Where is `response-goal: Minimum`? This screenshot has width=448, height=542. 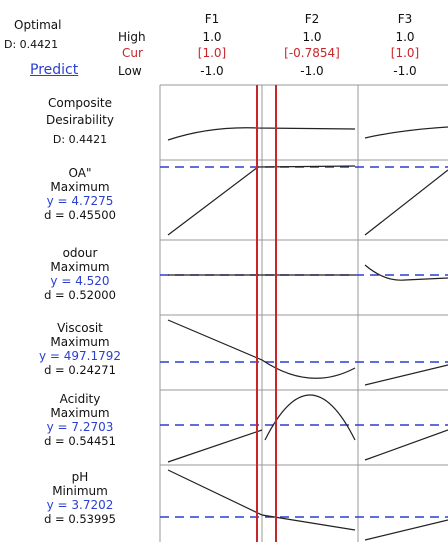
response-goal: Minimum is located at coordinates (80, 491).